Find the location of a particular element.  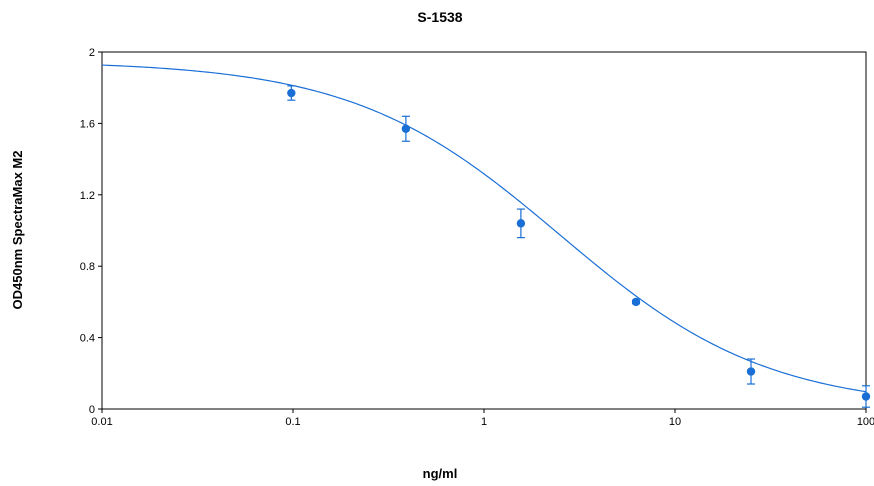

x-tick-label: 0.1 is located at coordinates (292, 422).